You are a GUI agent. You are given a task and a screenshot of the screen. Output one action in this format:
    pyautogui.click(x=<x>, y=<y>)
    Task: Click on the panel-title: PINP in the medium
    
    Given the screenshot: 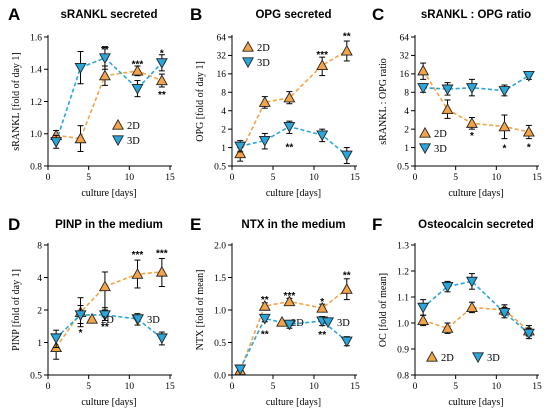 What is the action you would take?
    pyautogui.click(x=109, y=225)
    